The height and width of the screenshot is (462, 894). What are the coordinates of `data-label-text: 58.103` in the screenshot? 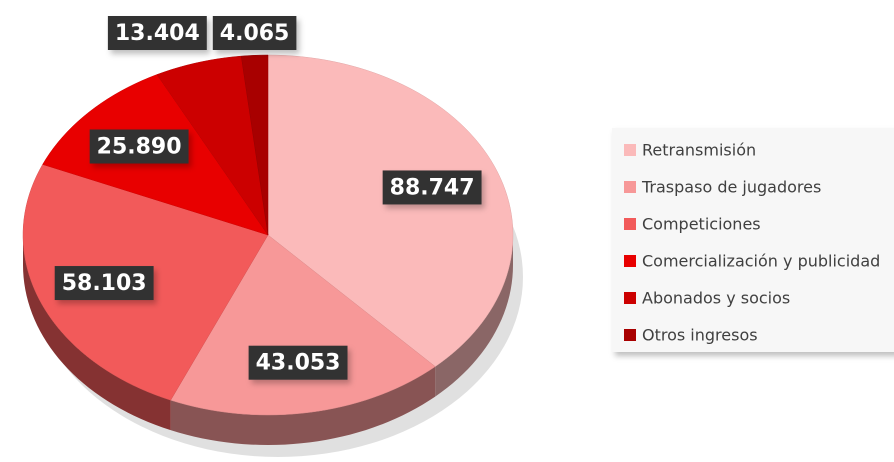 It's located at (104, 283).